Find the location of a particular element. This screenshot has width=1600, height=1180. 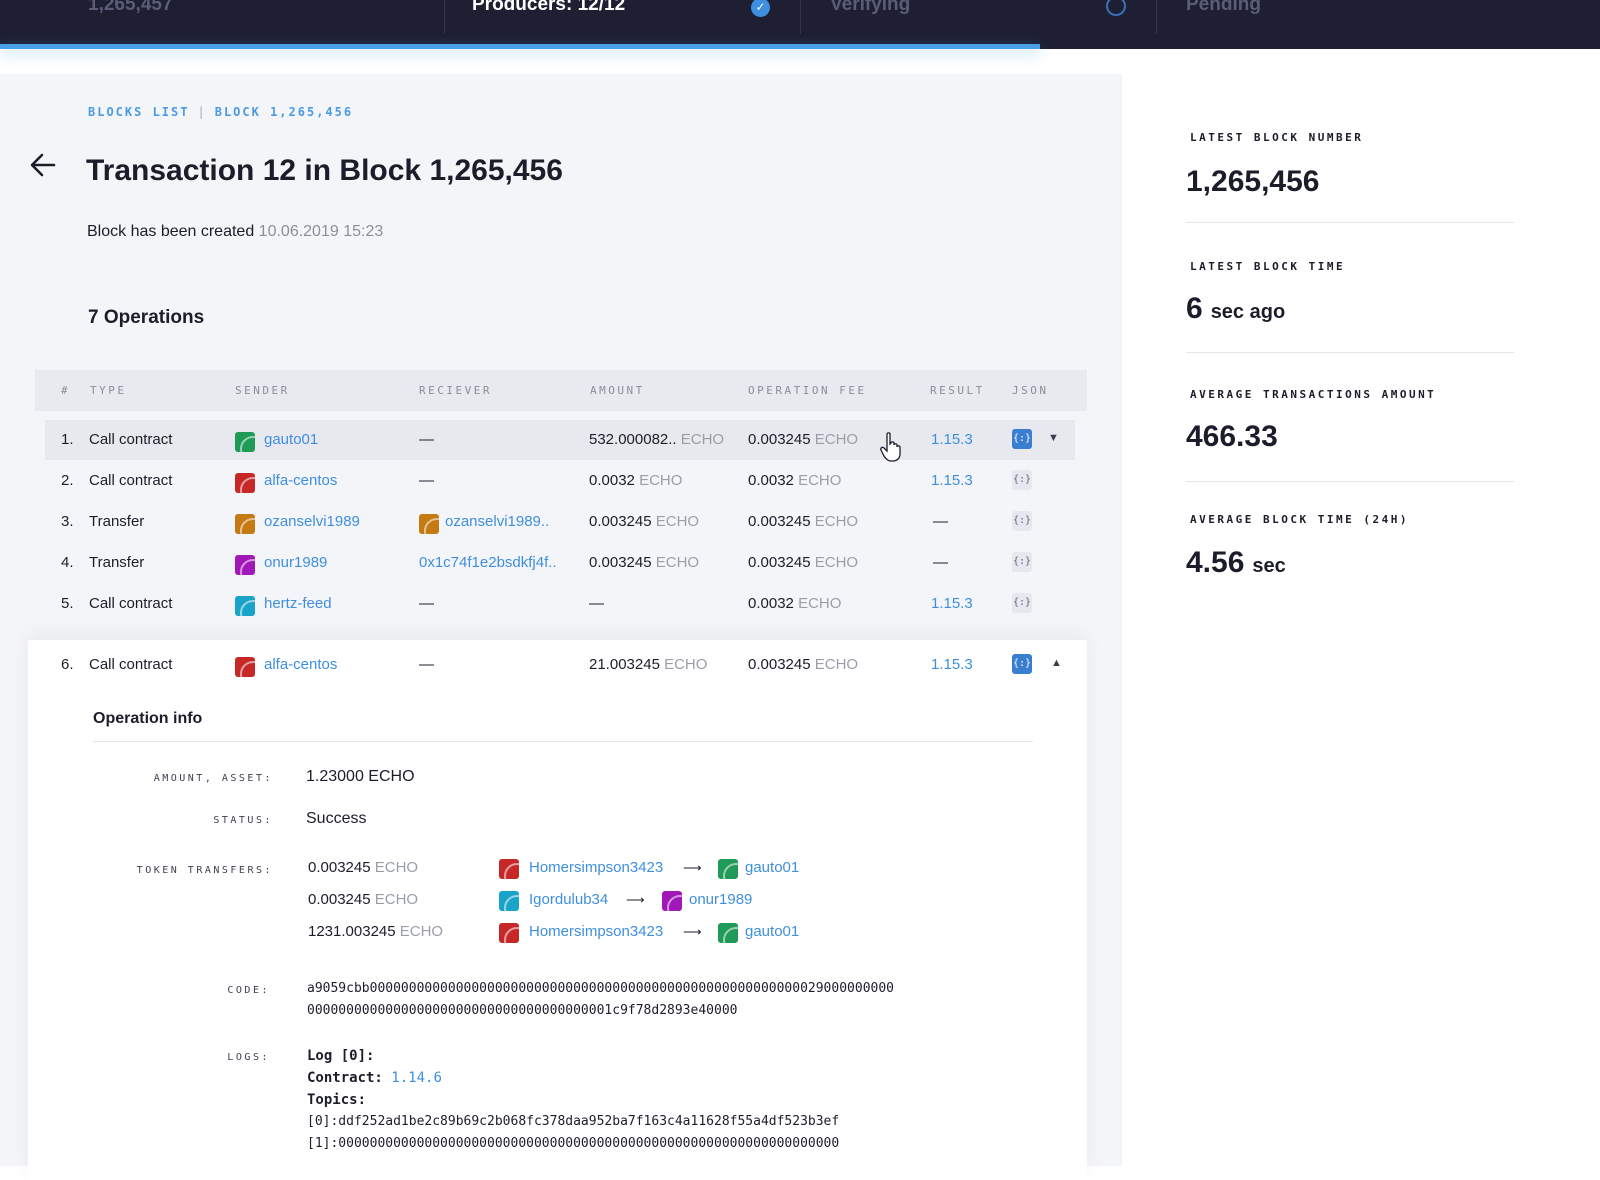

sender-link: gauto01 is located at coordinates (291, 439).